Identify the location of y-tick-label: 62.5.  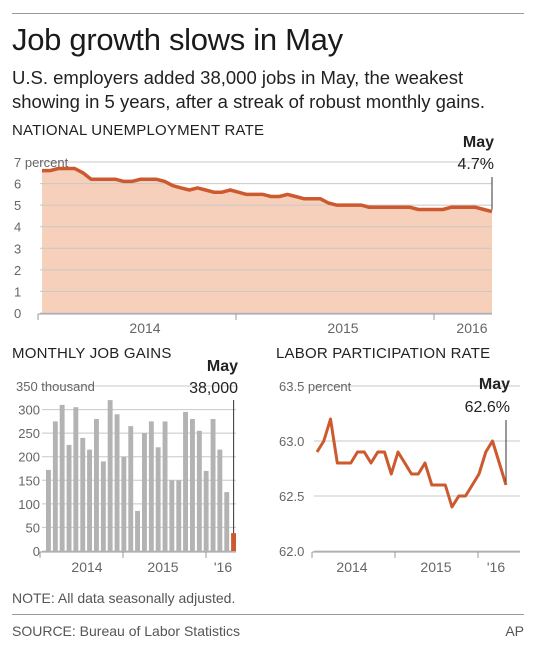
(291, 496).